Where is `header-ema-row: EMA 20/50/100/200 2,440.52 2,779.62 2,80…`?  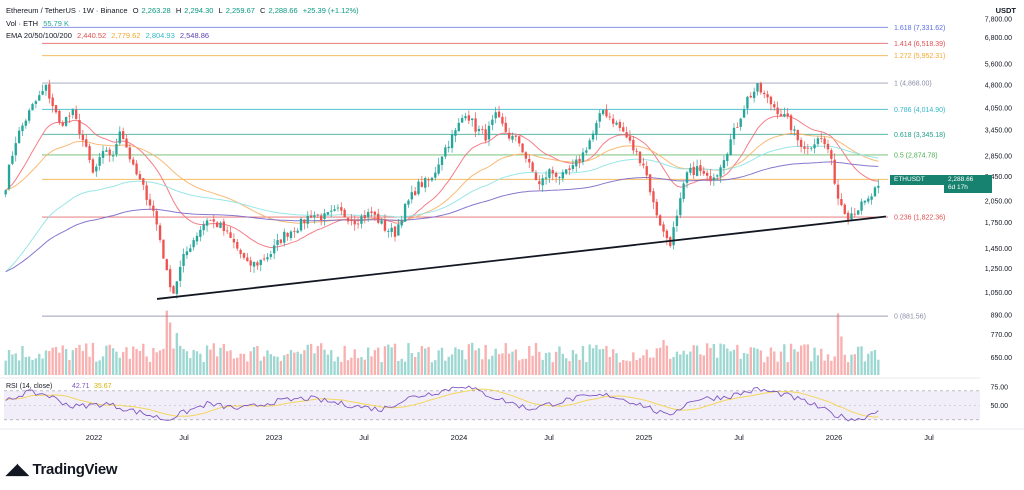 header-ema-row: EMA 20/50/100/200 2,440.52 2,779.62 2,80… is located at coordinates (109, 35).